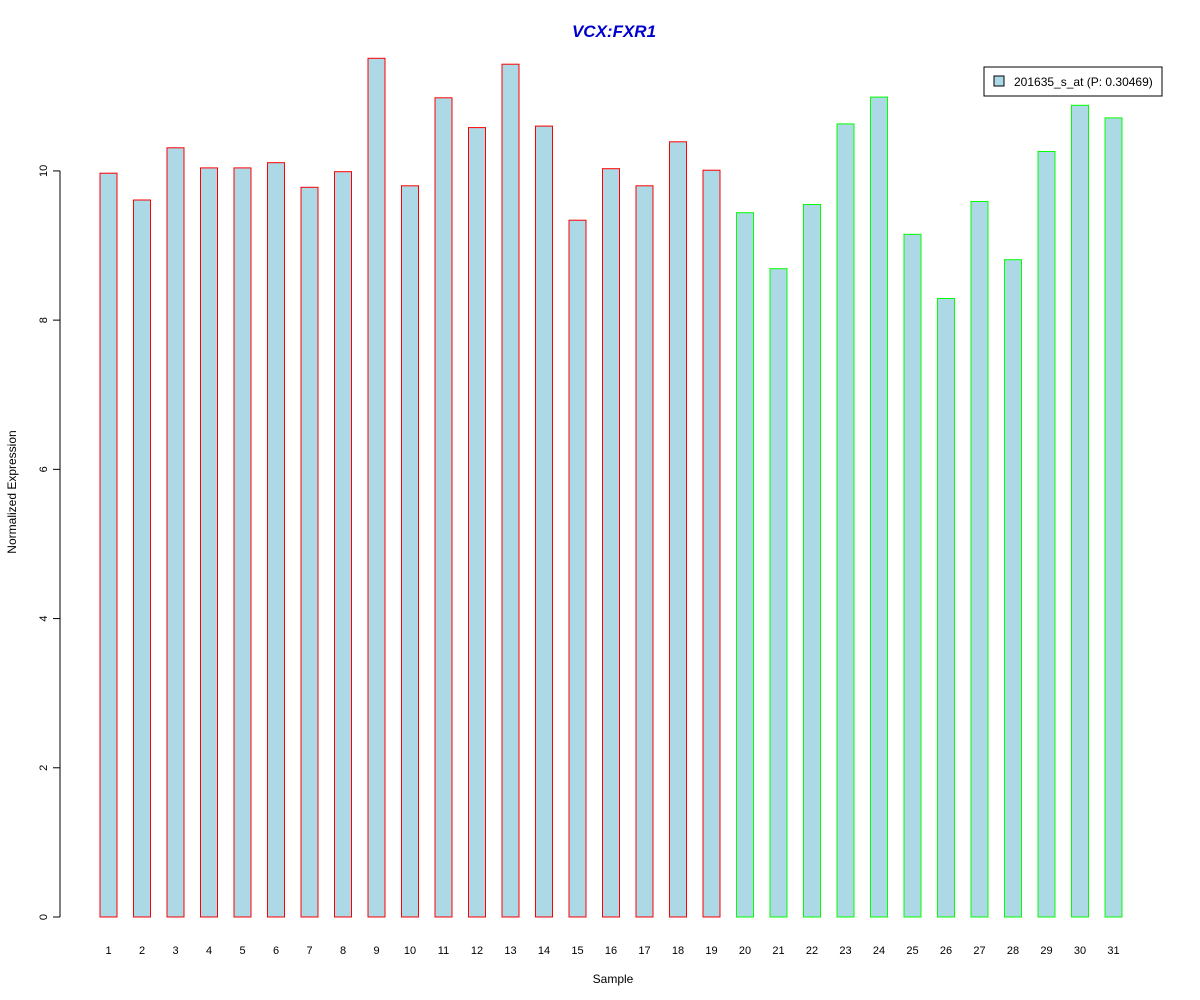 The height and width of the screenshot is (1000, 1200). I want to click on x-tick-label: 25, so click(912, 951).